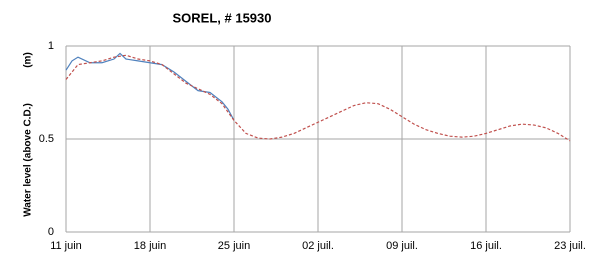 Image resolution: width=605 pixels, height=265 pixels. Describe the element at coordinates (28, 160) in the screenshot. I see `y-axis-title: Water level (above C.D.)` at that location.